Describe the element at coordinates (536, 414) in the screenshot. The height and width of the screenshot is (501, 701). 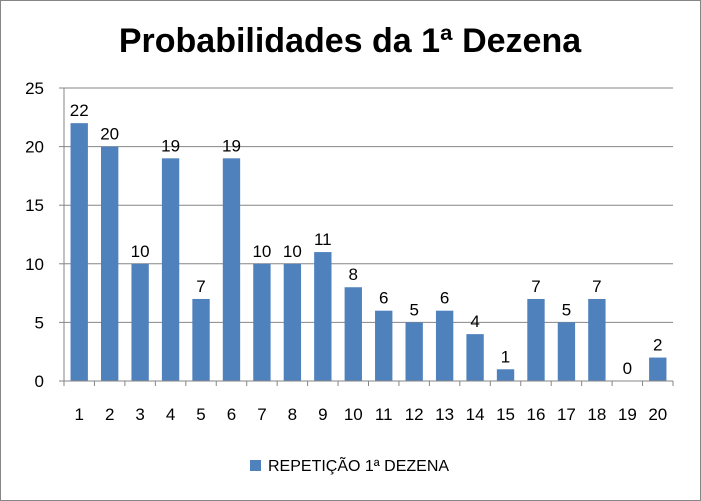
I see `x-tick-label-16: 16` at that location.